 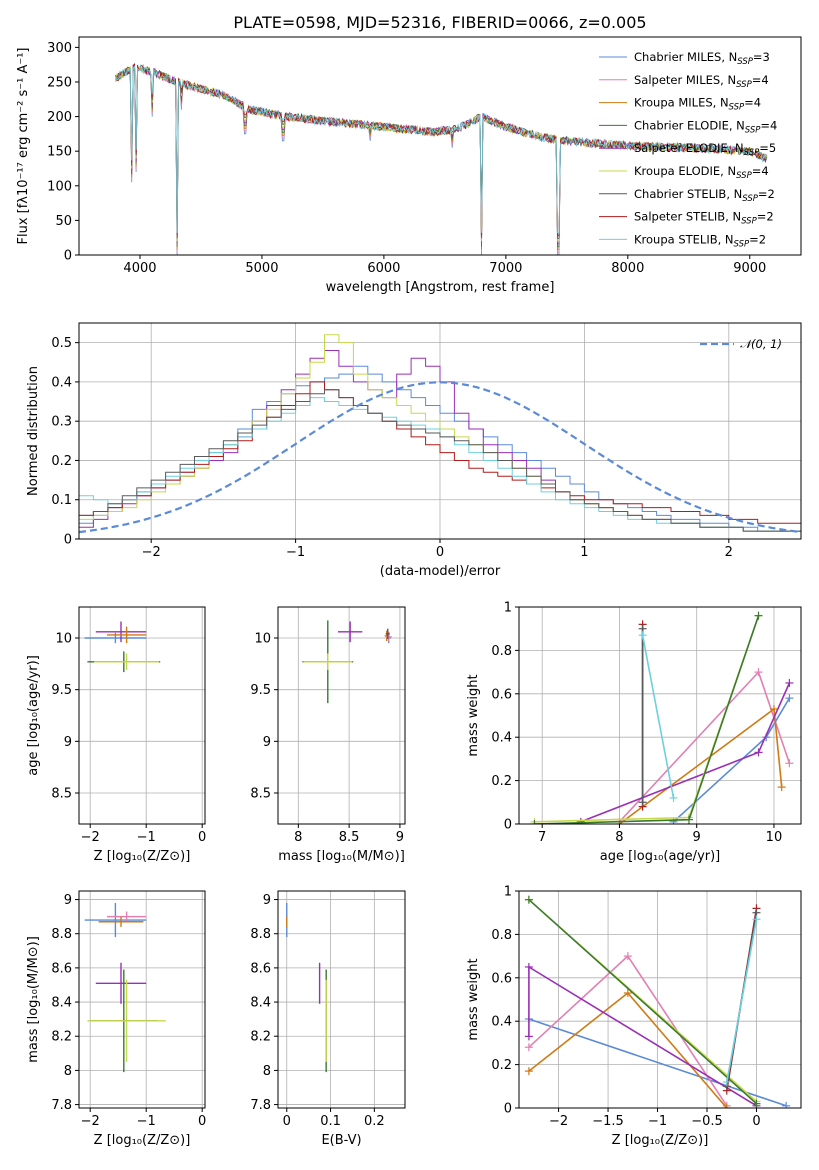 What do you see at coordinates (59, 152) in the screenshot?
I see `y-tick-label: 150` at bounding box center [59, 152].